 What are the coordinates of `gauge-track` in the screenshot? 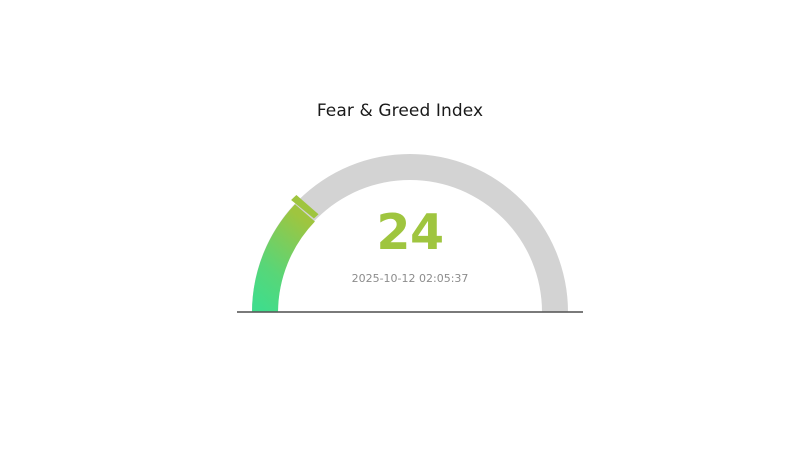 It's located at (410, 233).